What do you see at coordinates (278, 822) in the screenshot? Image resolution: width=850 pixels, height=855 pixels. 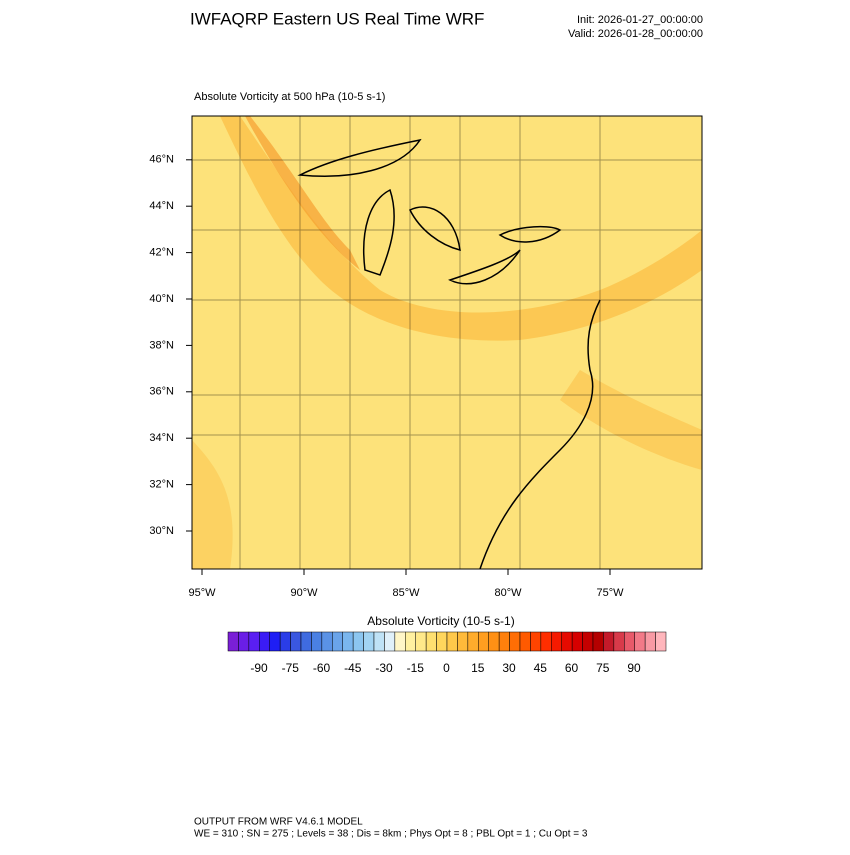 I see `footer-line: OUTPUT FROM WRF V4.6.1 MODEL` at bounding box center [278, 822].